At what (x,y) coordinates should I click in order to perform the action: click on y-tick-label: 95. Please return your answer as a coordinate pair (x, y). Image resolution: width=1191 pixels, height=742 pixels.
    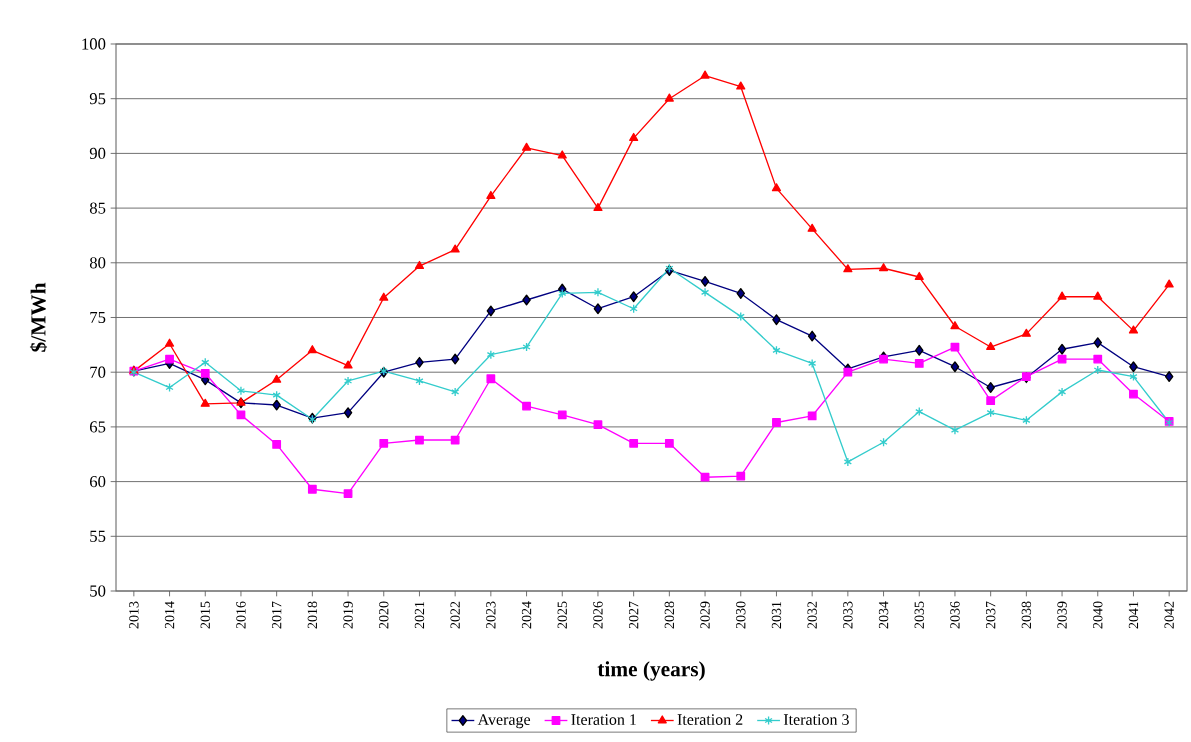
    Looking at the image, I should click on (97, 99).